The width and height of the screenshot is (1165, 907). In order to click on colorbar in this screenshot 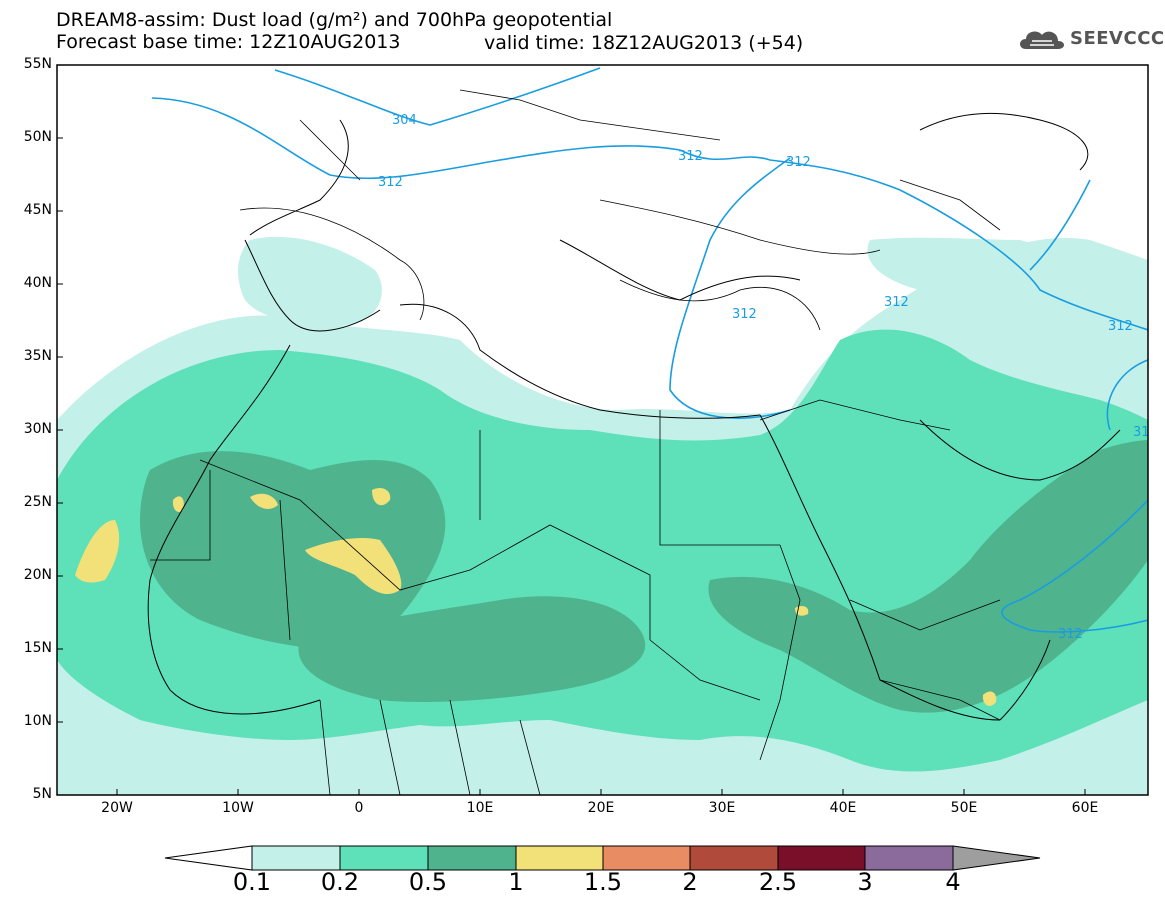, I will do `click(602, 858)`.